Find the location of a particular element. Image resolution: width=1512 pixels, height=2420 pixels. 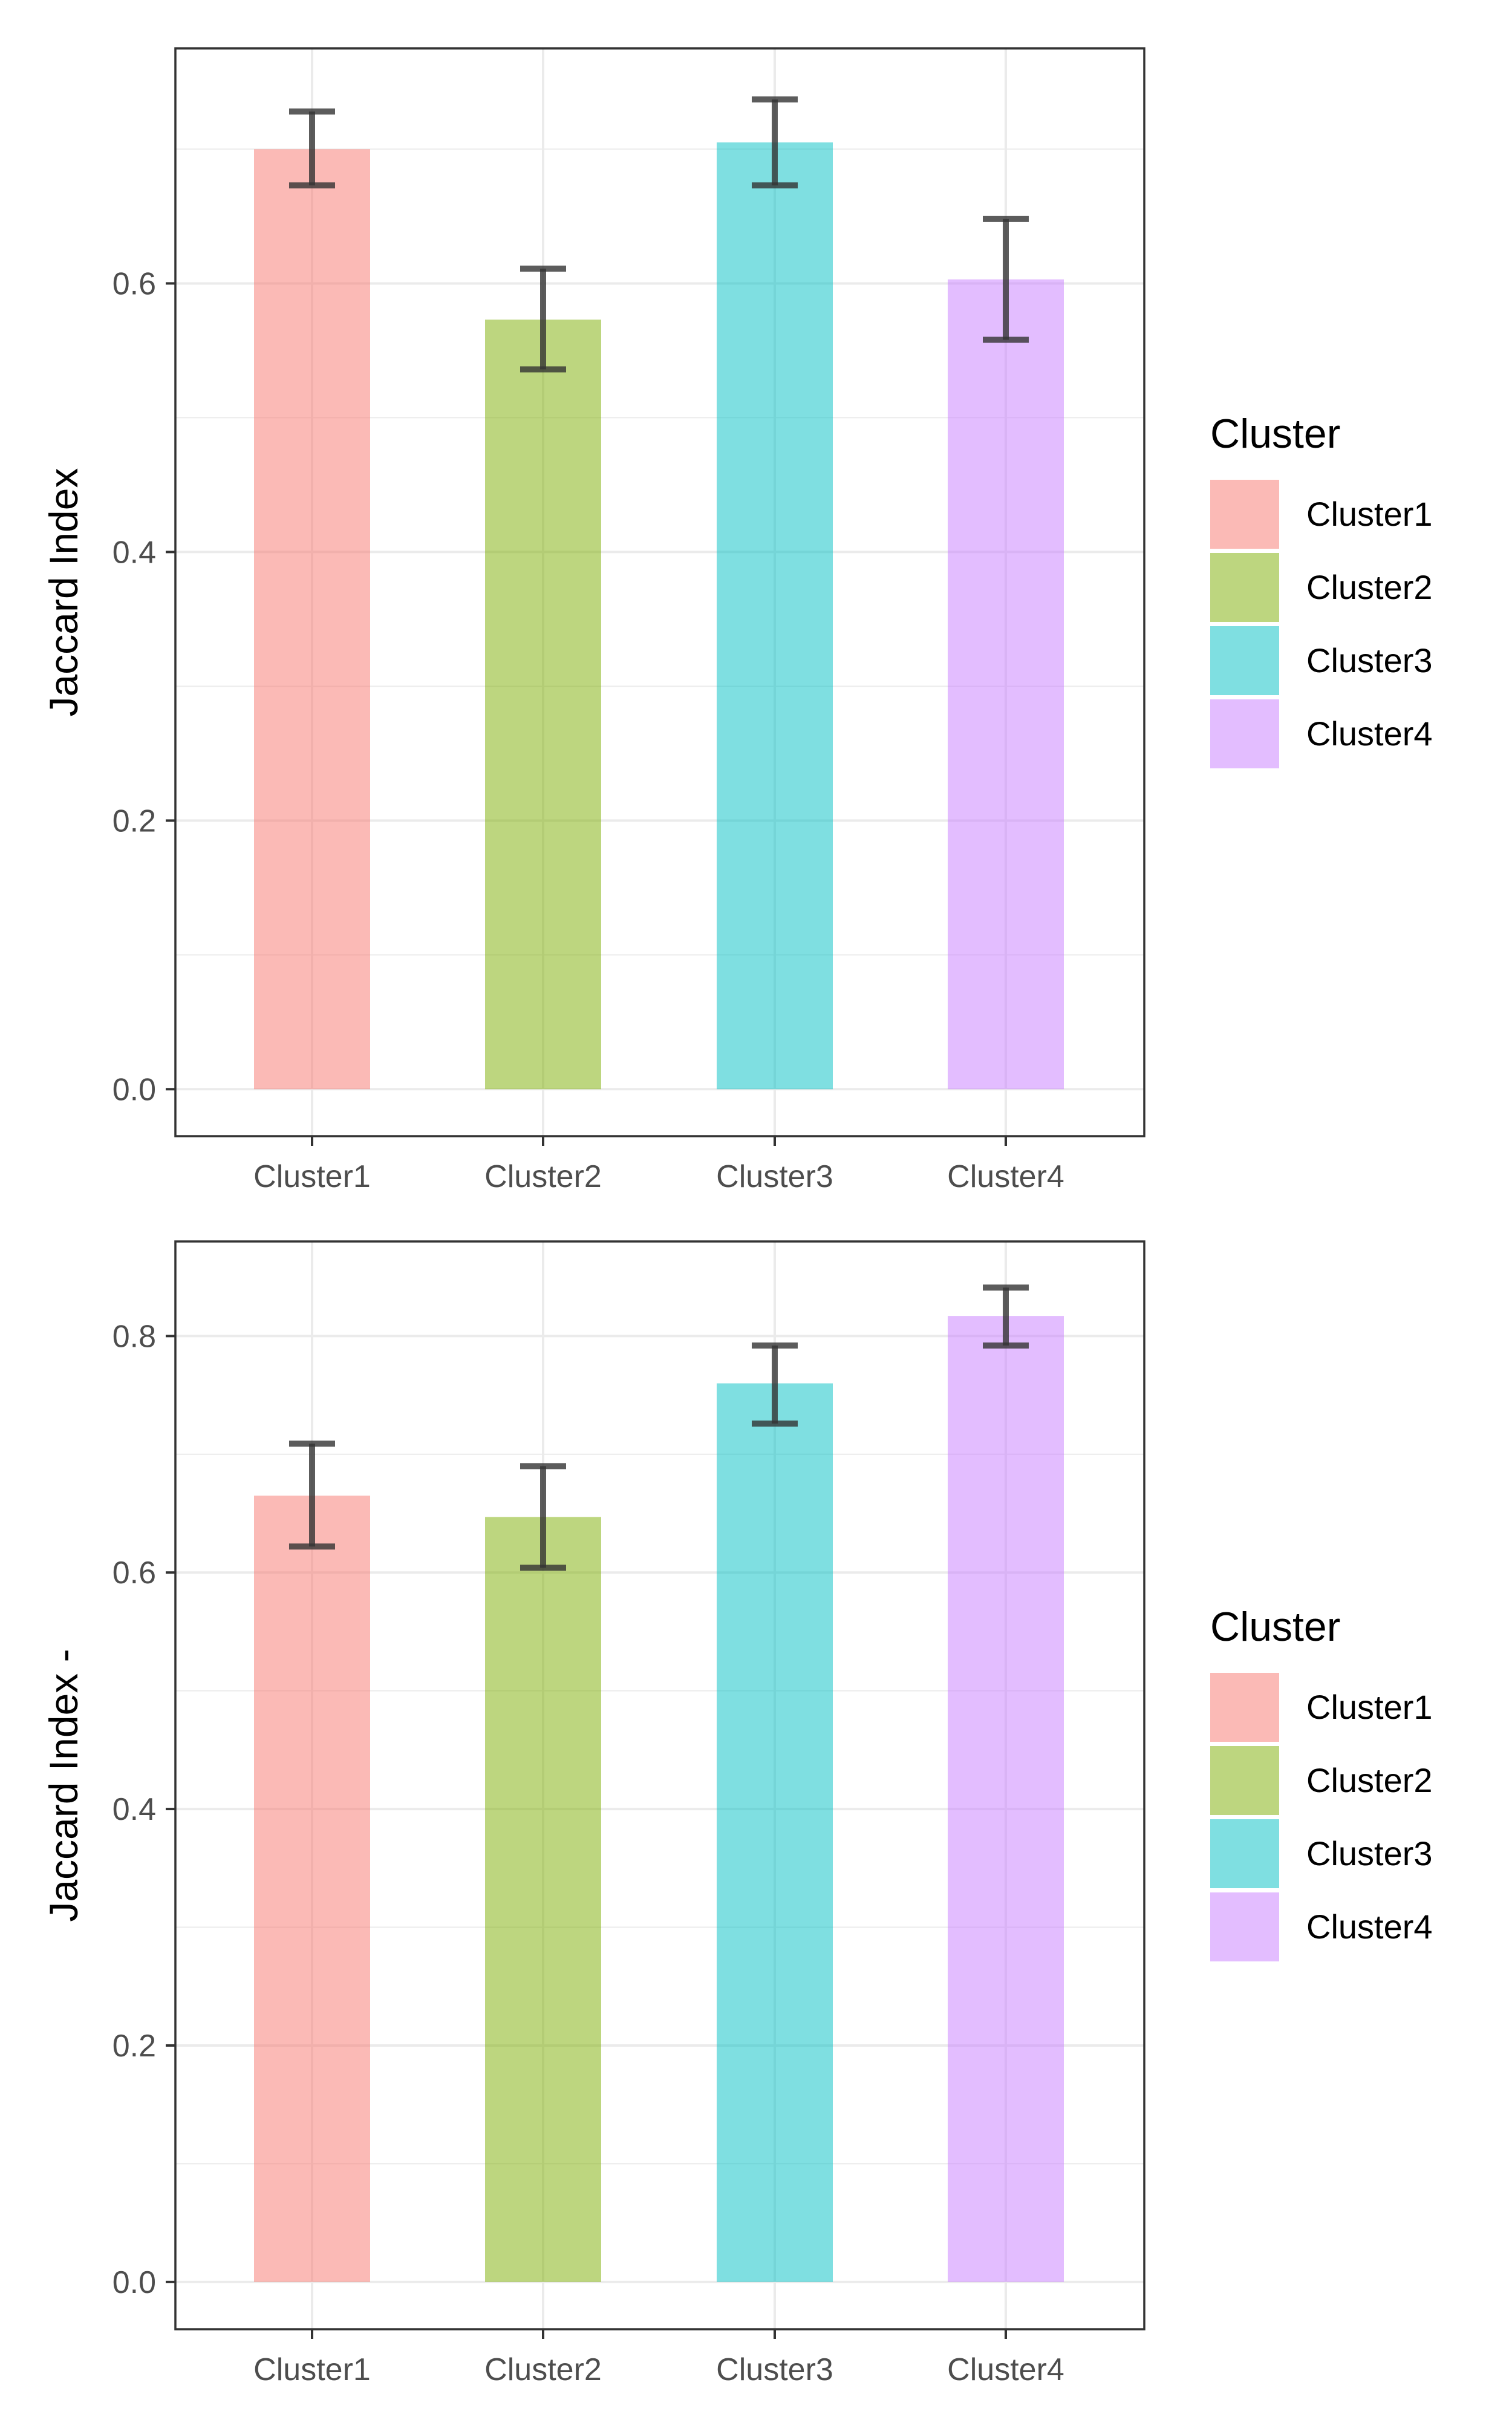

y-axis-title: Jaccard Index is located at coordinates (63, 592).